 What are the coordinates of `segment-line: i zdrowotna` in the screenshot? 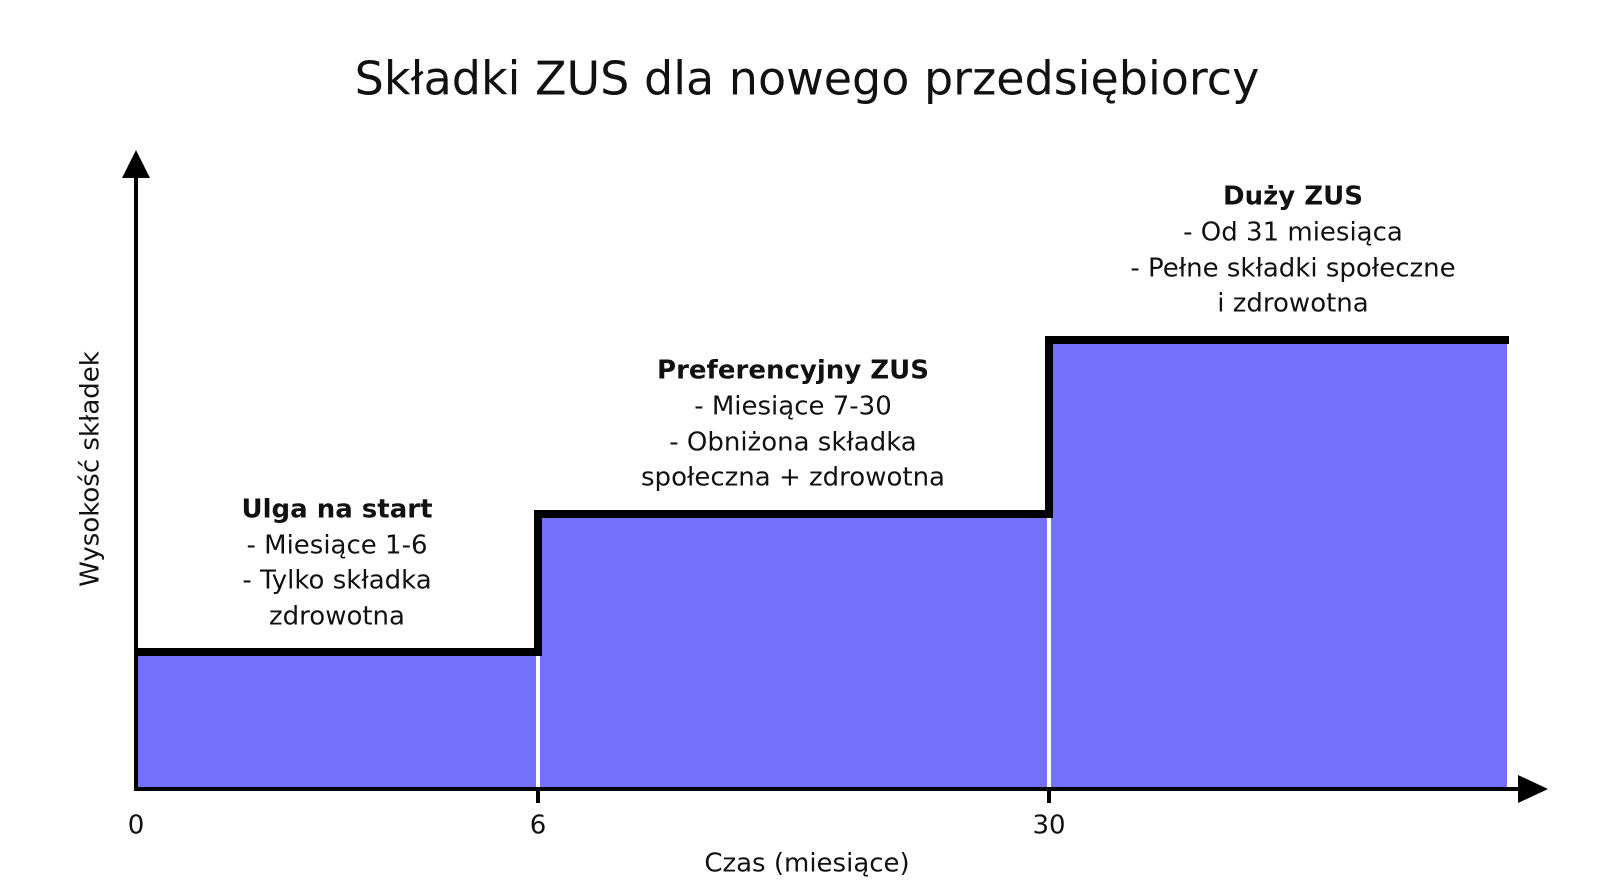 It's located at (1292, 304).